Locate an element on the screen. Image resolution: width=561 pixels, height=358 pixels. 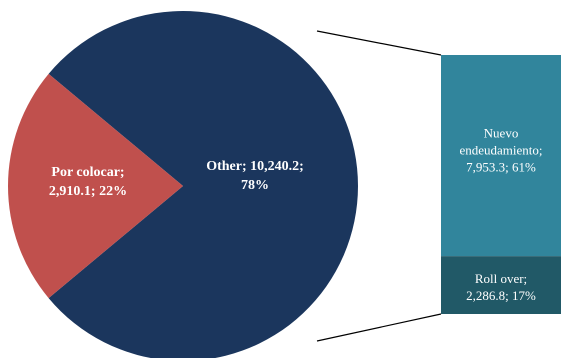
data-label-nuevo-endeudamiento: Nuevo endeudamiento; 7,953.3; 61% is located at coordinates (500, 150).